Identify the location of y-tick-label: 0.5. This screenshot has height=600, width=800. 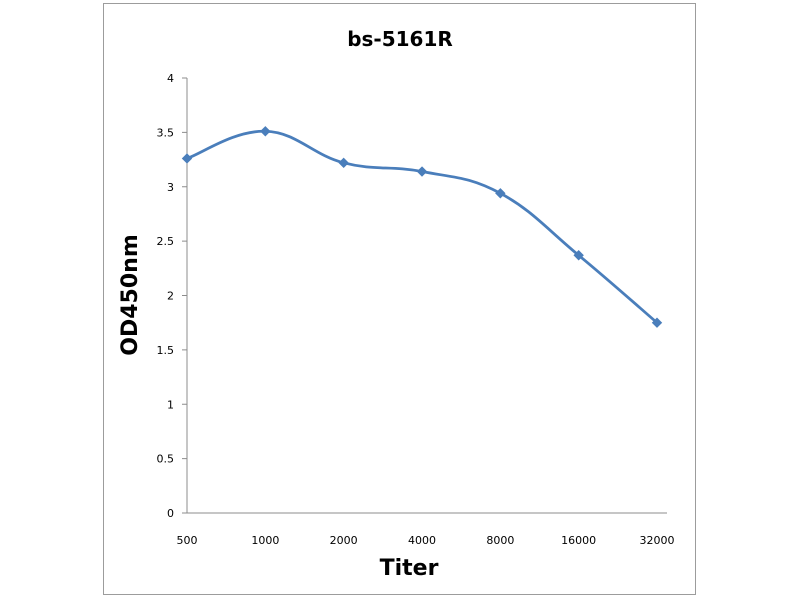
(166, 459).